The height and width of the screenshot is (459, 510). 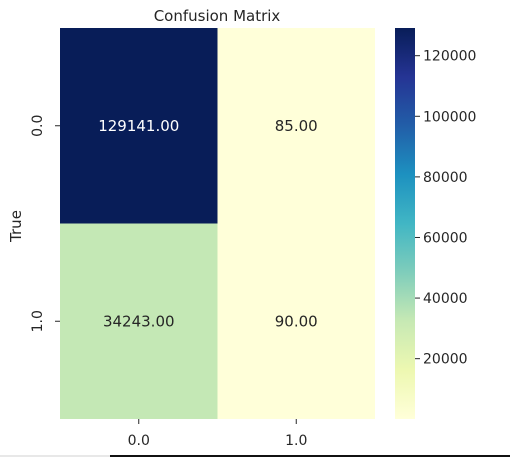 I want to click on x-tick-label-0: 0.0, so click(x=139, y=441).